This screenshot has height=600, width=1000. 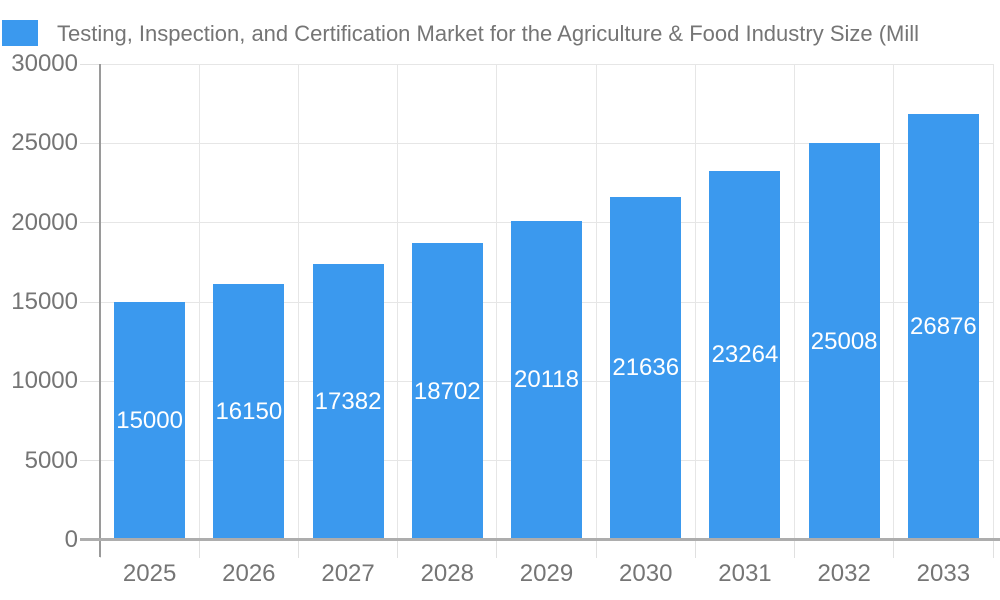 What do you see at coordinates (20, 33) in the screenshot?
I see `legend-swatch` at bounding box center [20, 33].